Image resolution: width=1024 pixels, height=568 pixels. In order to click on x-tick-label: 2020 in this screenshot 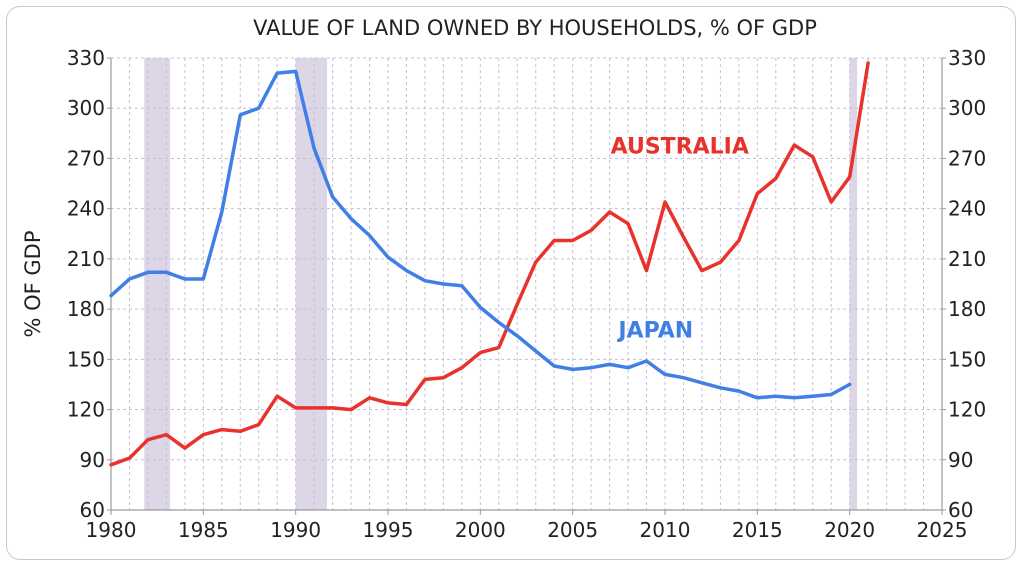, I will do `click(849, 530)`.